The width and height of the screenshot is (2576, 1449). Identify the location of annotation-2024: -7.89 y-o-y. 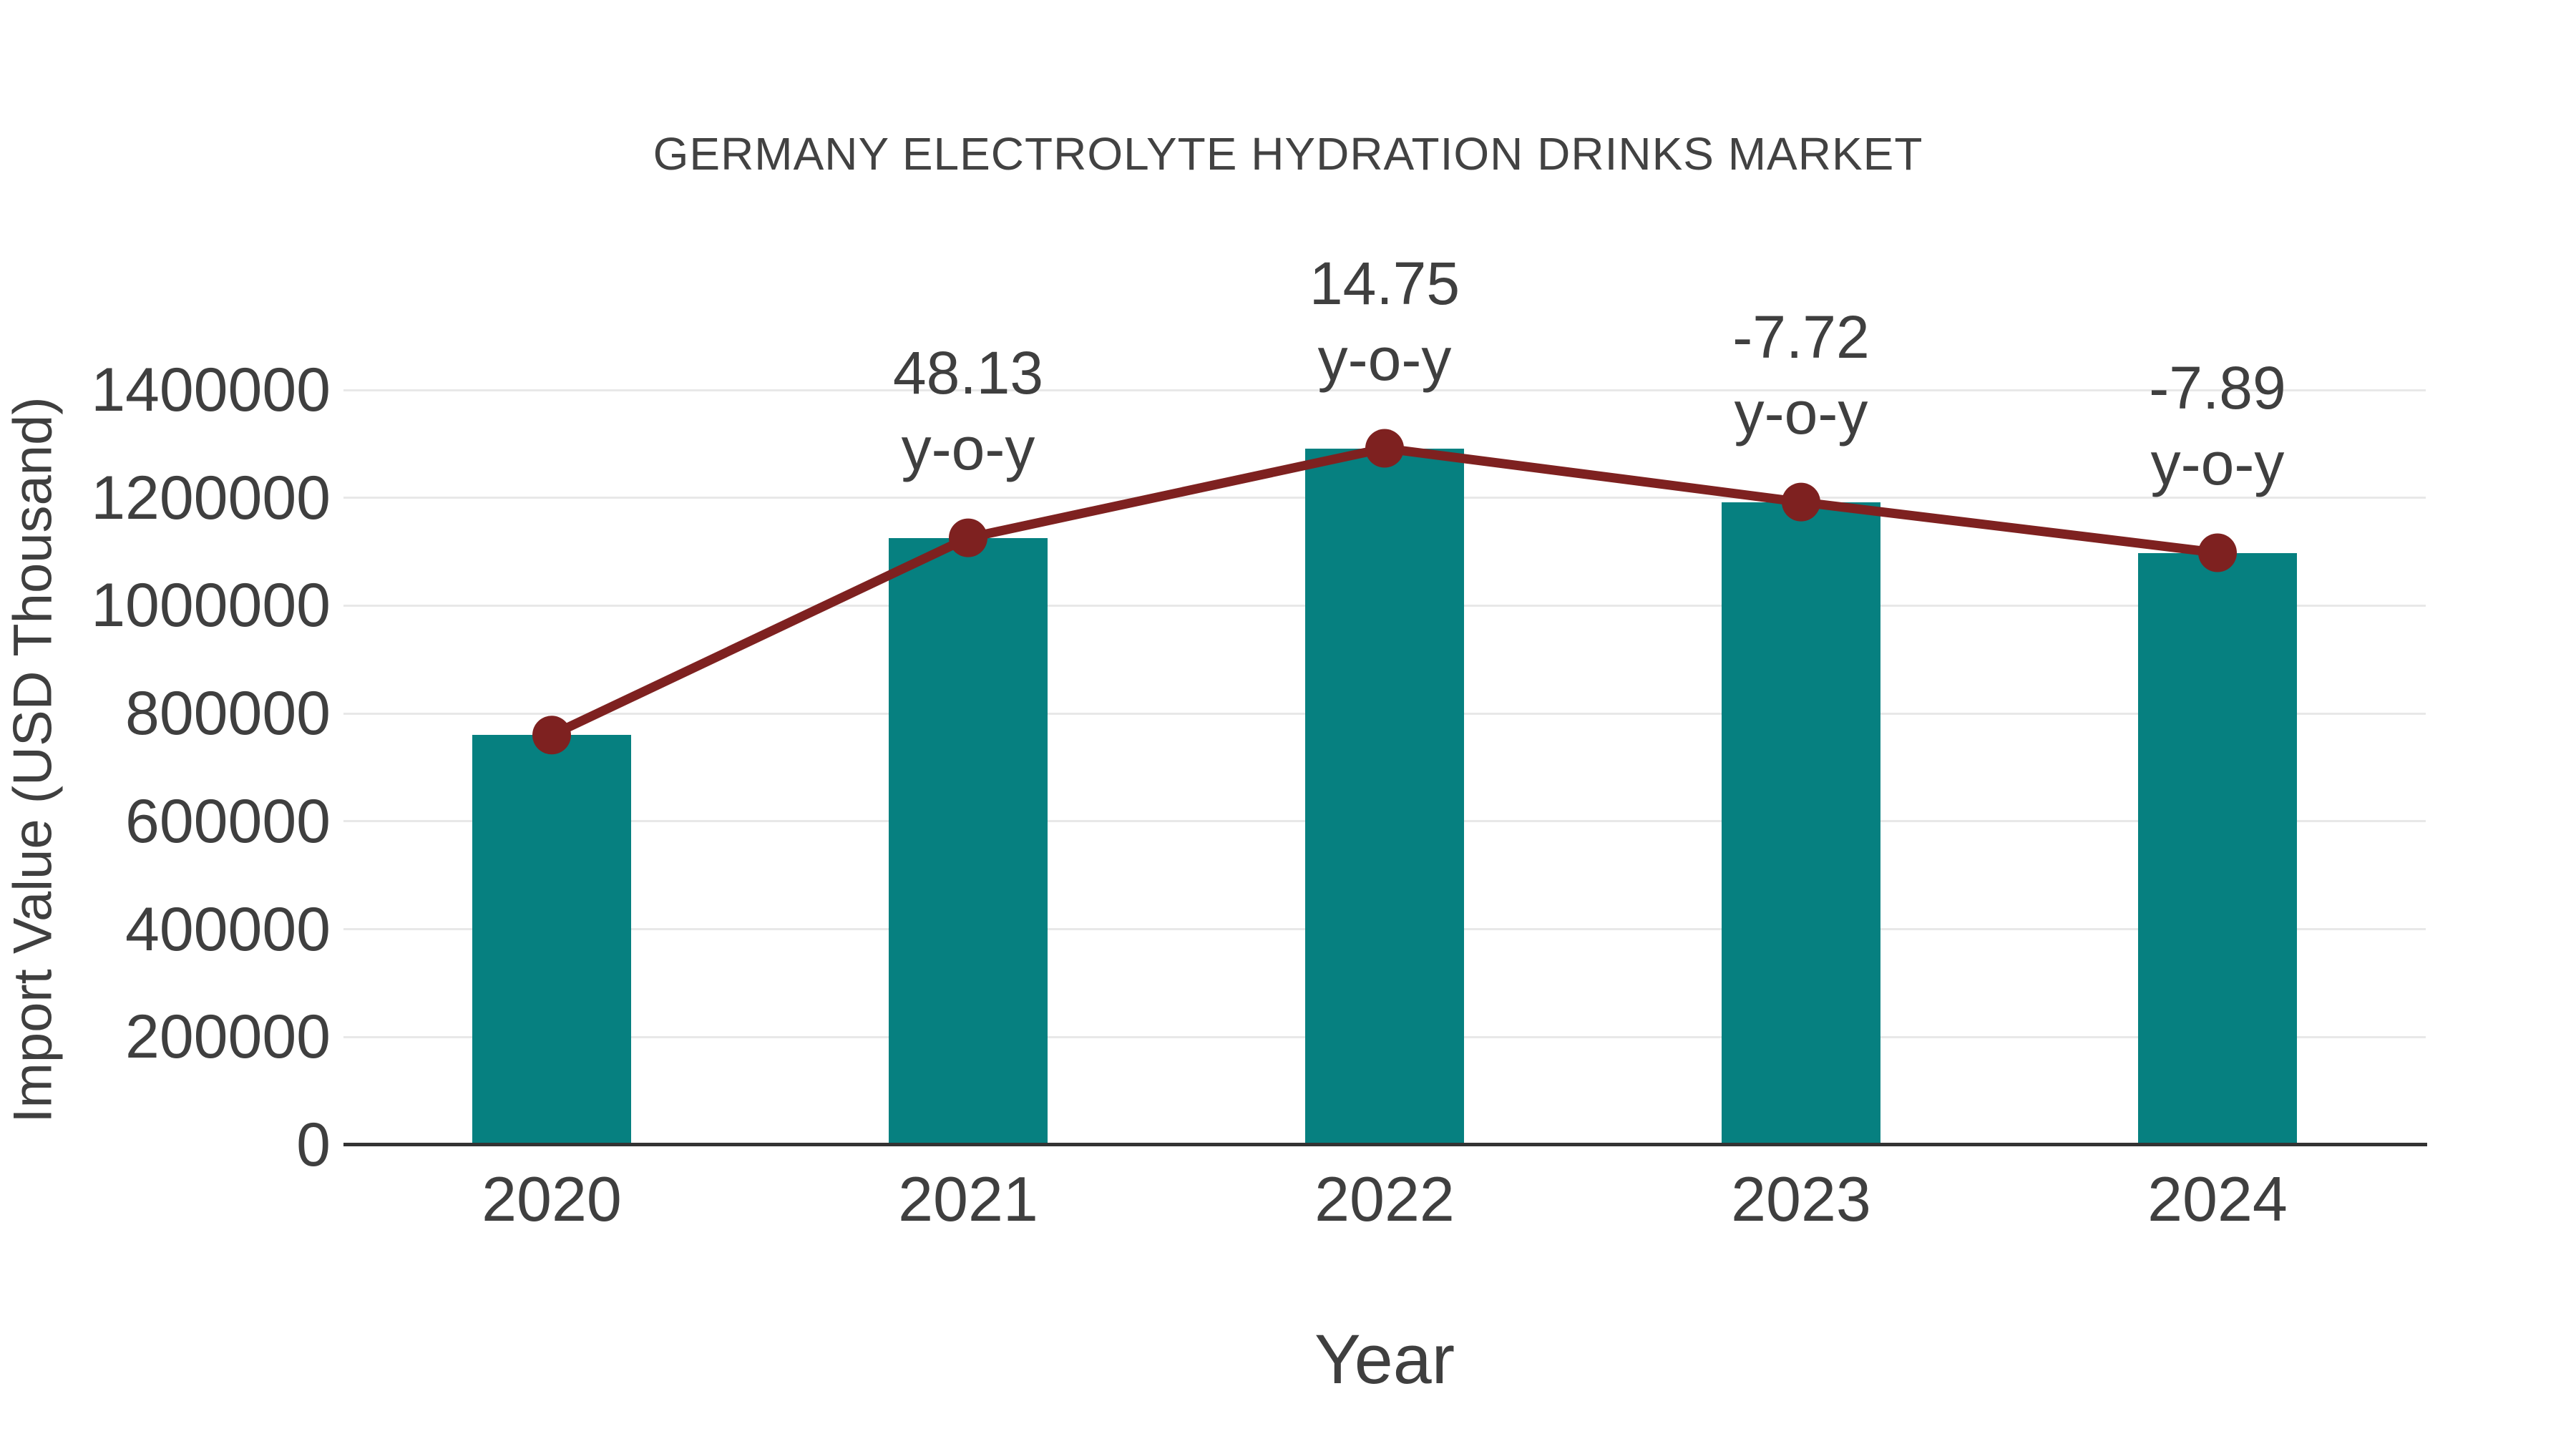
(2217, 426).